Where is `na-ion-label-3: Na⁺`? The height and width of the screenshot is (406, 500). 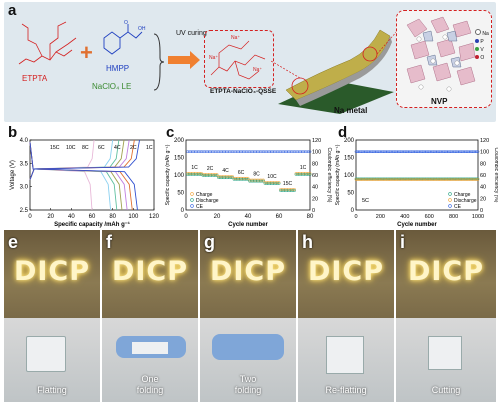 na-ion-label-3: Na⁺ is located at coordinates (258, 70).